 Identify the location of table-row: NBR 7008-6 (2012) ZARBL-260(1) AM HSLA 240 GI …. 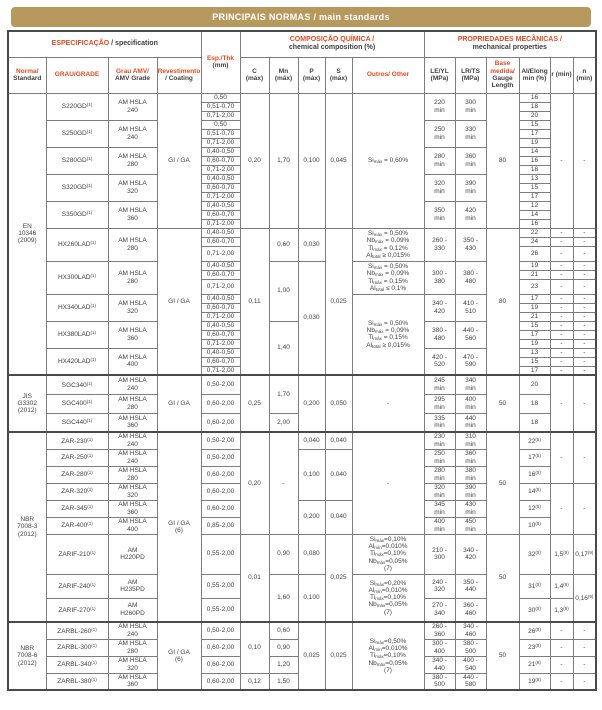
(302, 656).